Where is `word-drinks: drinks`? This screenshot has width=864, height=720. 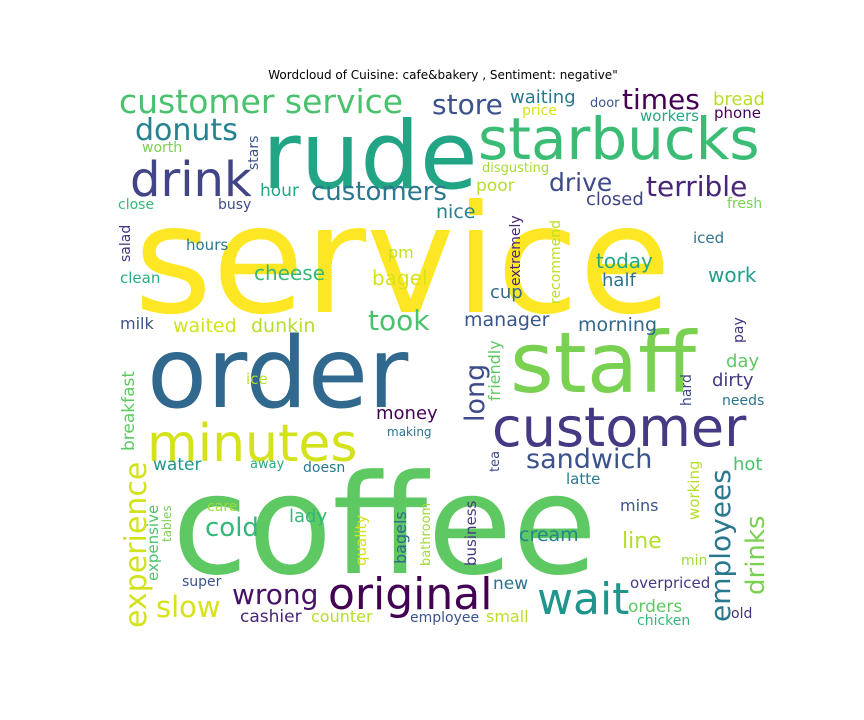 word-drinks: drinks is located at coordinates (756, 556).